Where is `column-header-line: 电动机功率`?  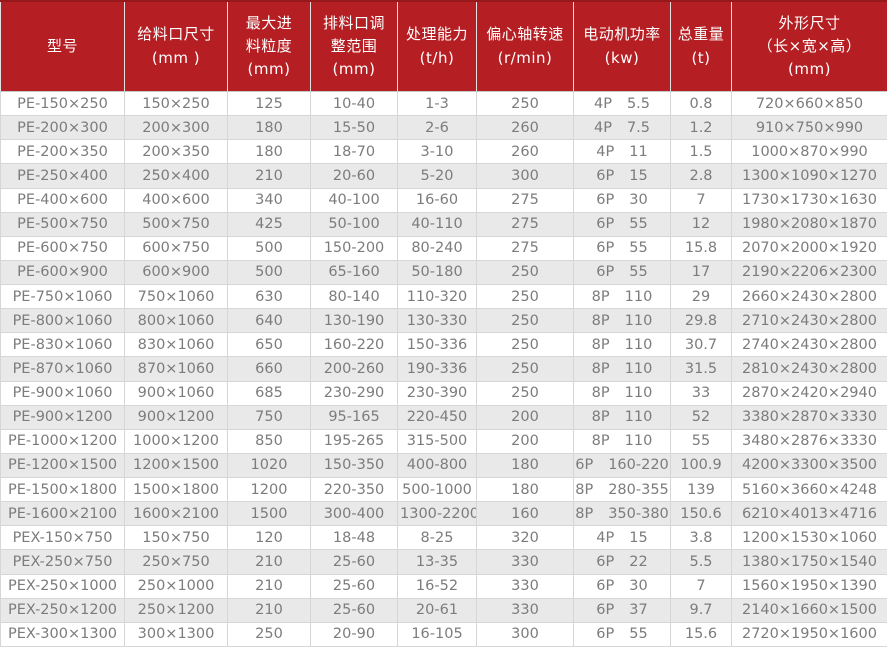
column-header-line: 电动机功率 is located at coordinates (622, 34).